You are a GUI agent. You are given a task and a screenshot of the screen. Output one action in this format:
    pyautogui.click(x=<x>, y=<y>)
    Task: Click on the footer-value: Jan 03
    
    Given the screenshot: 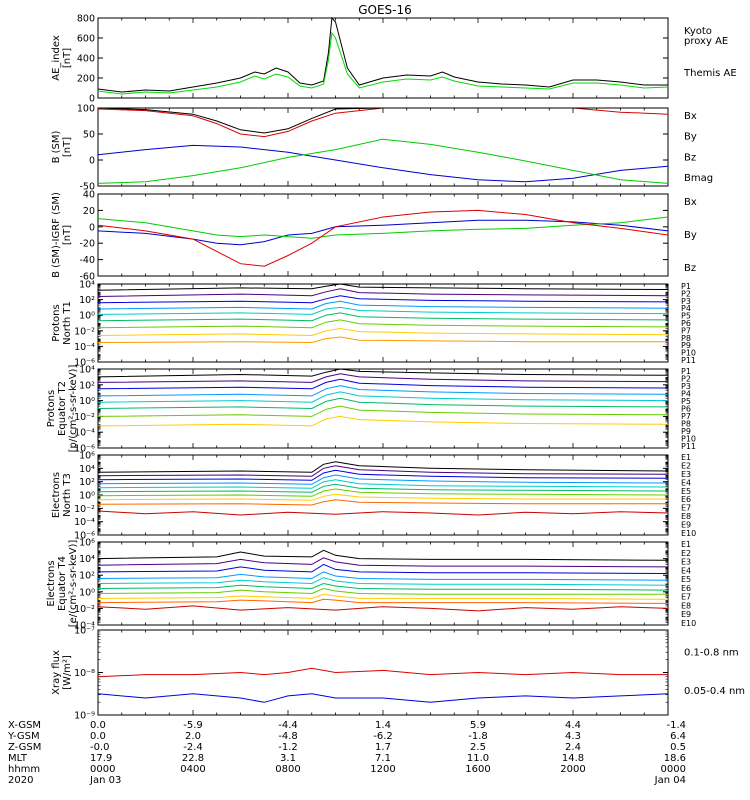 What is the action you would take?
    pyautogui.click(x=105, y=780)
    